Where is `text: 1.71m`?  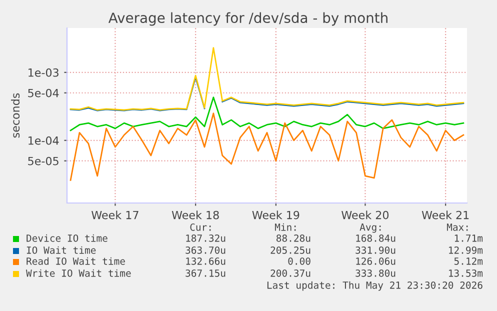 text: 1.71m is located at coordinates (468, 238).